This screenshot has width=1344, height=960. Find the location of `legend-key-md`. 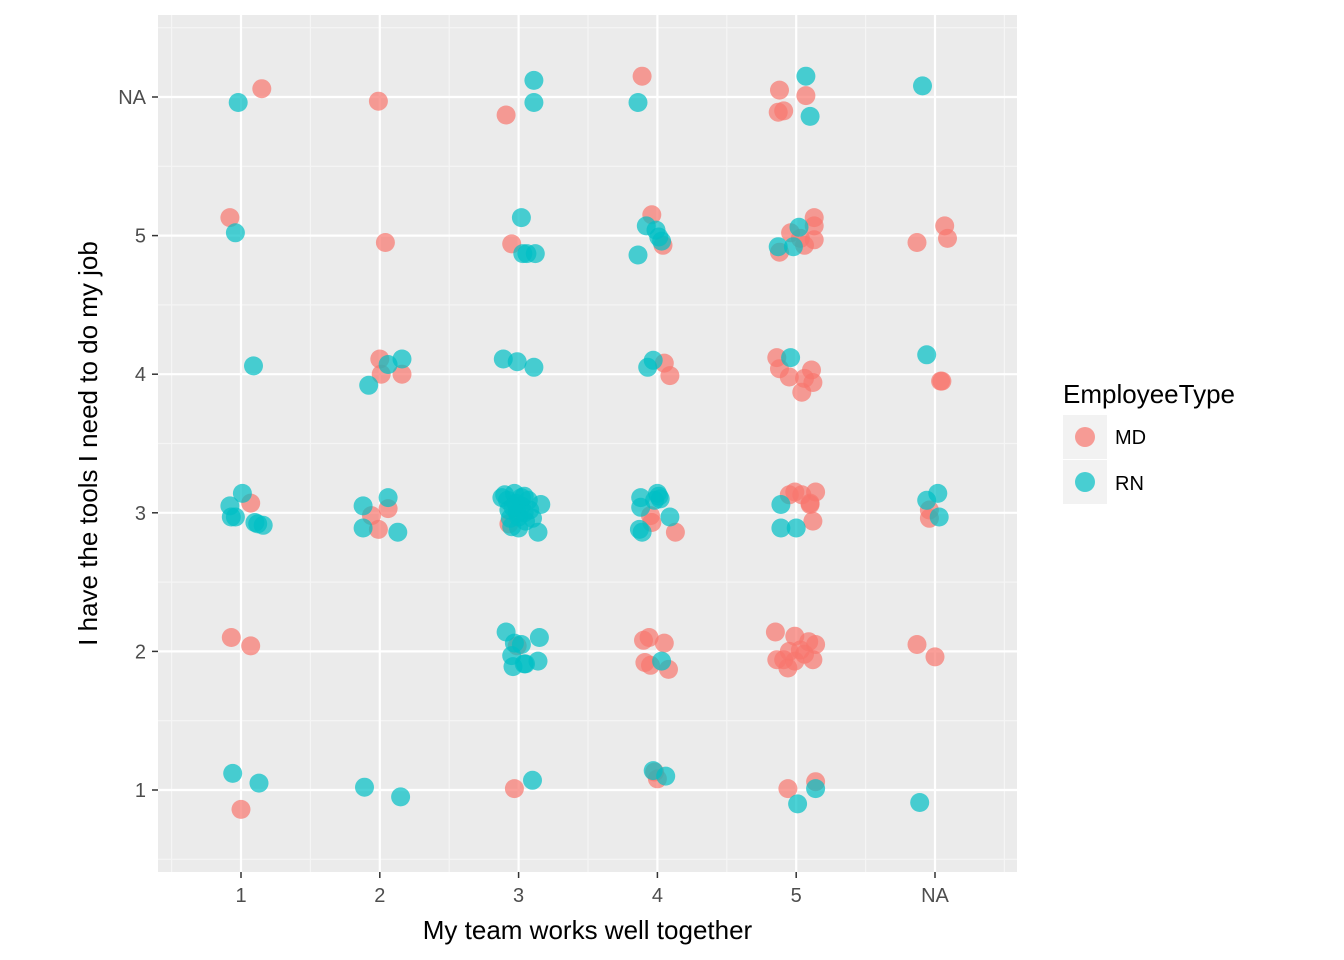

legend-key-md is located at coordinates (1085, 437).